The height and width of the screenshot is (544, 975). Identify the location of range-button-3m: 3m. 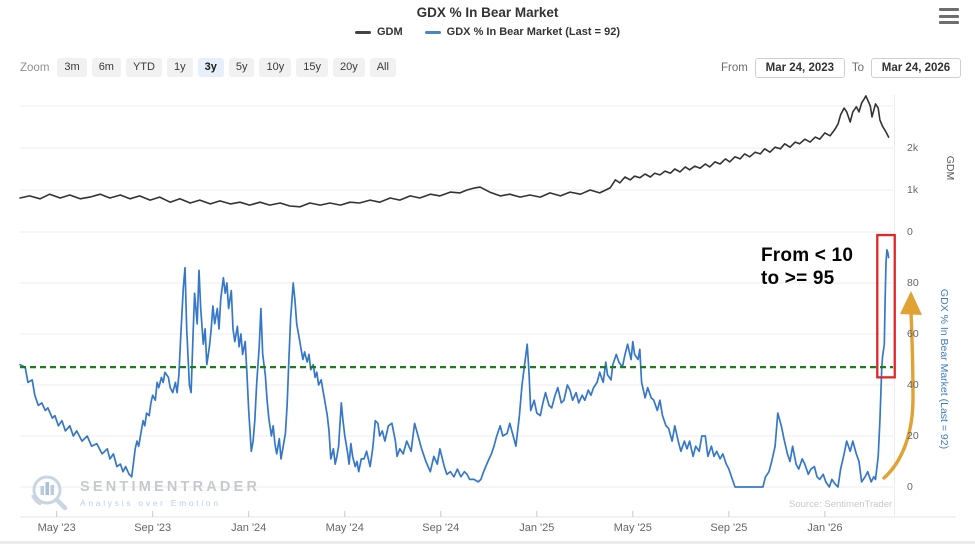
(72, 67).